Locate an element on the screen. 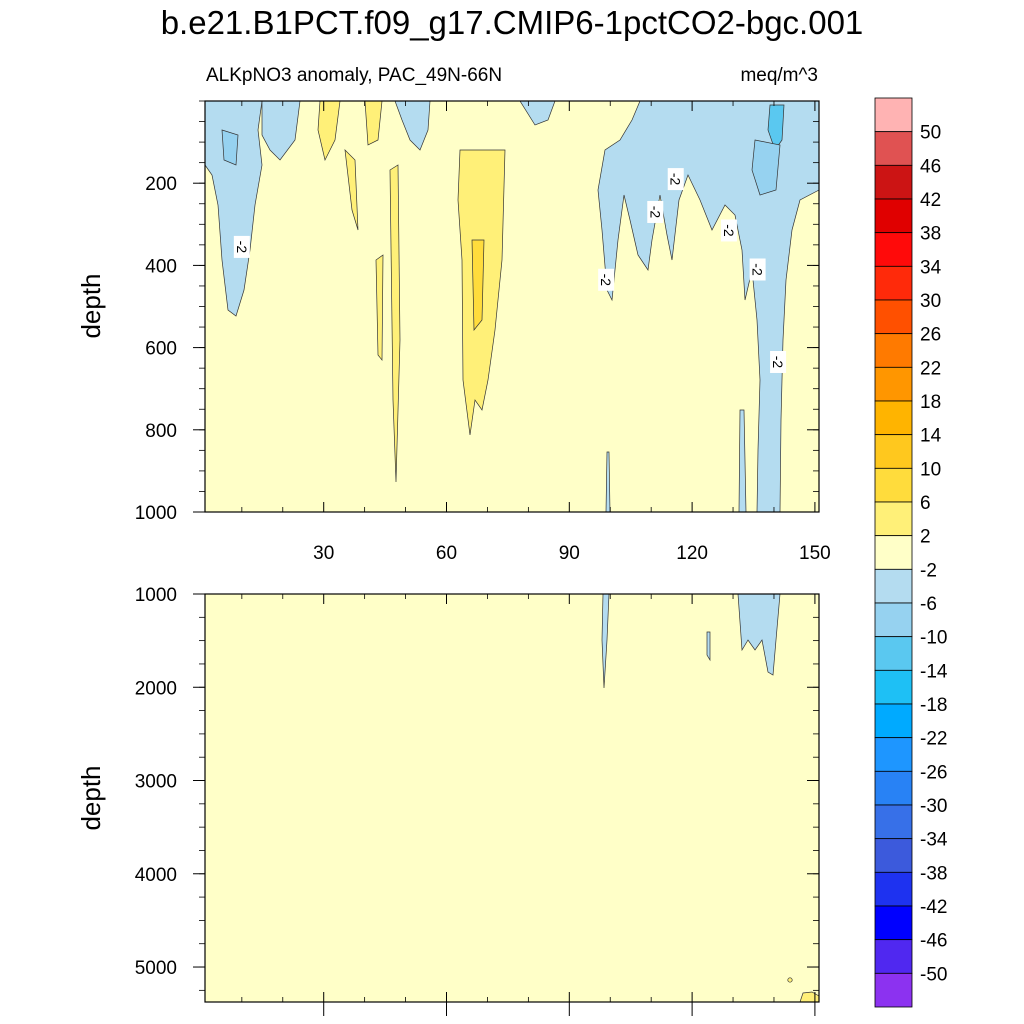  y-tick-label: 4000 is located at coordinates (156, 875).